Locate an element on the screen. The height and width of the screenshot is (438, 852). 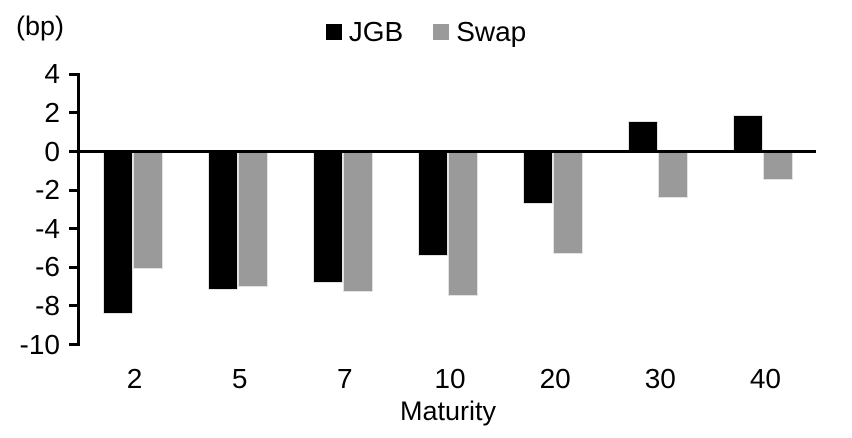
x-axis-title: Maturity is located at coordinates (448, 411).